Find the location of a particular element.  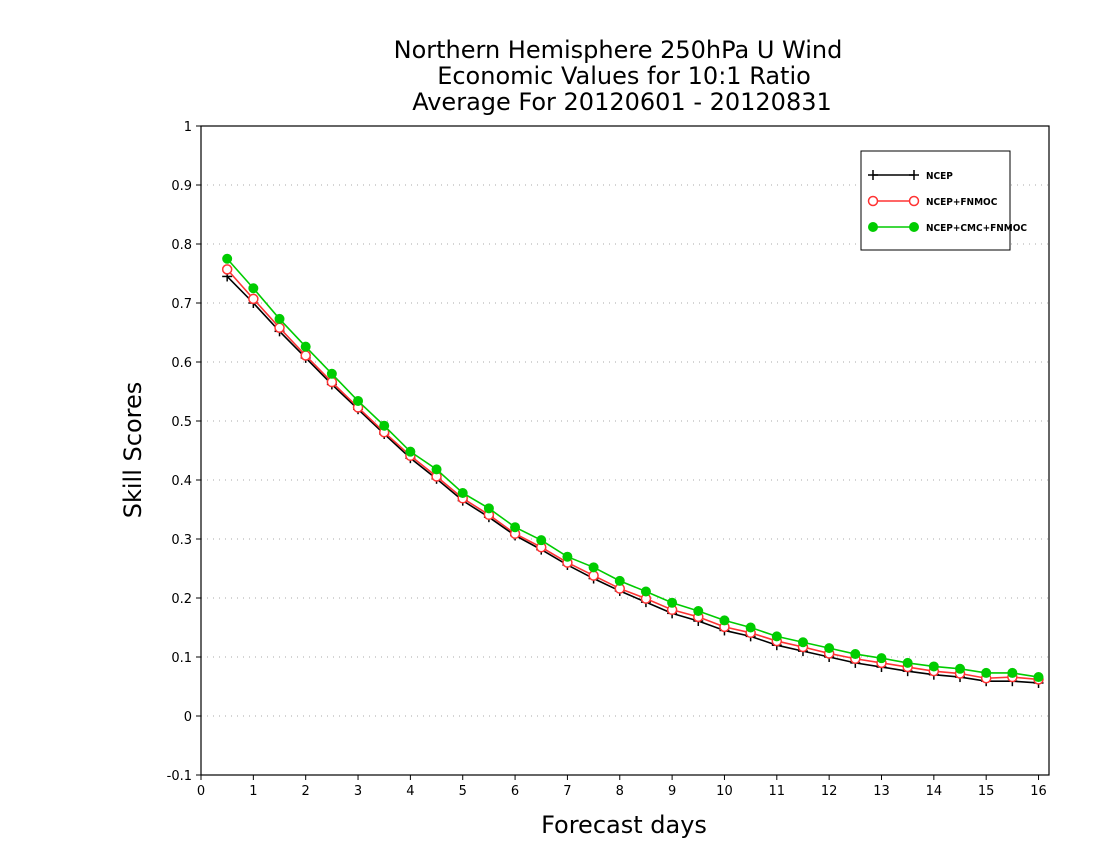

x-tick-label: 11 is located at coordinates (777, 791).